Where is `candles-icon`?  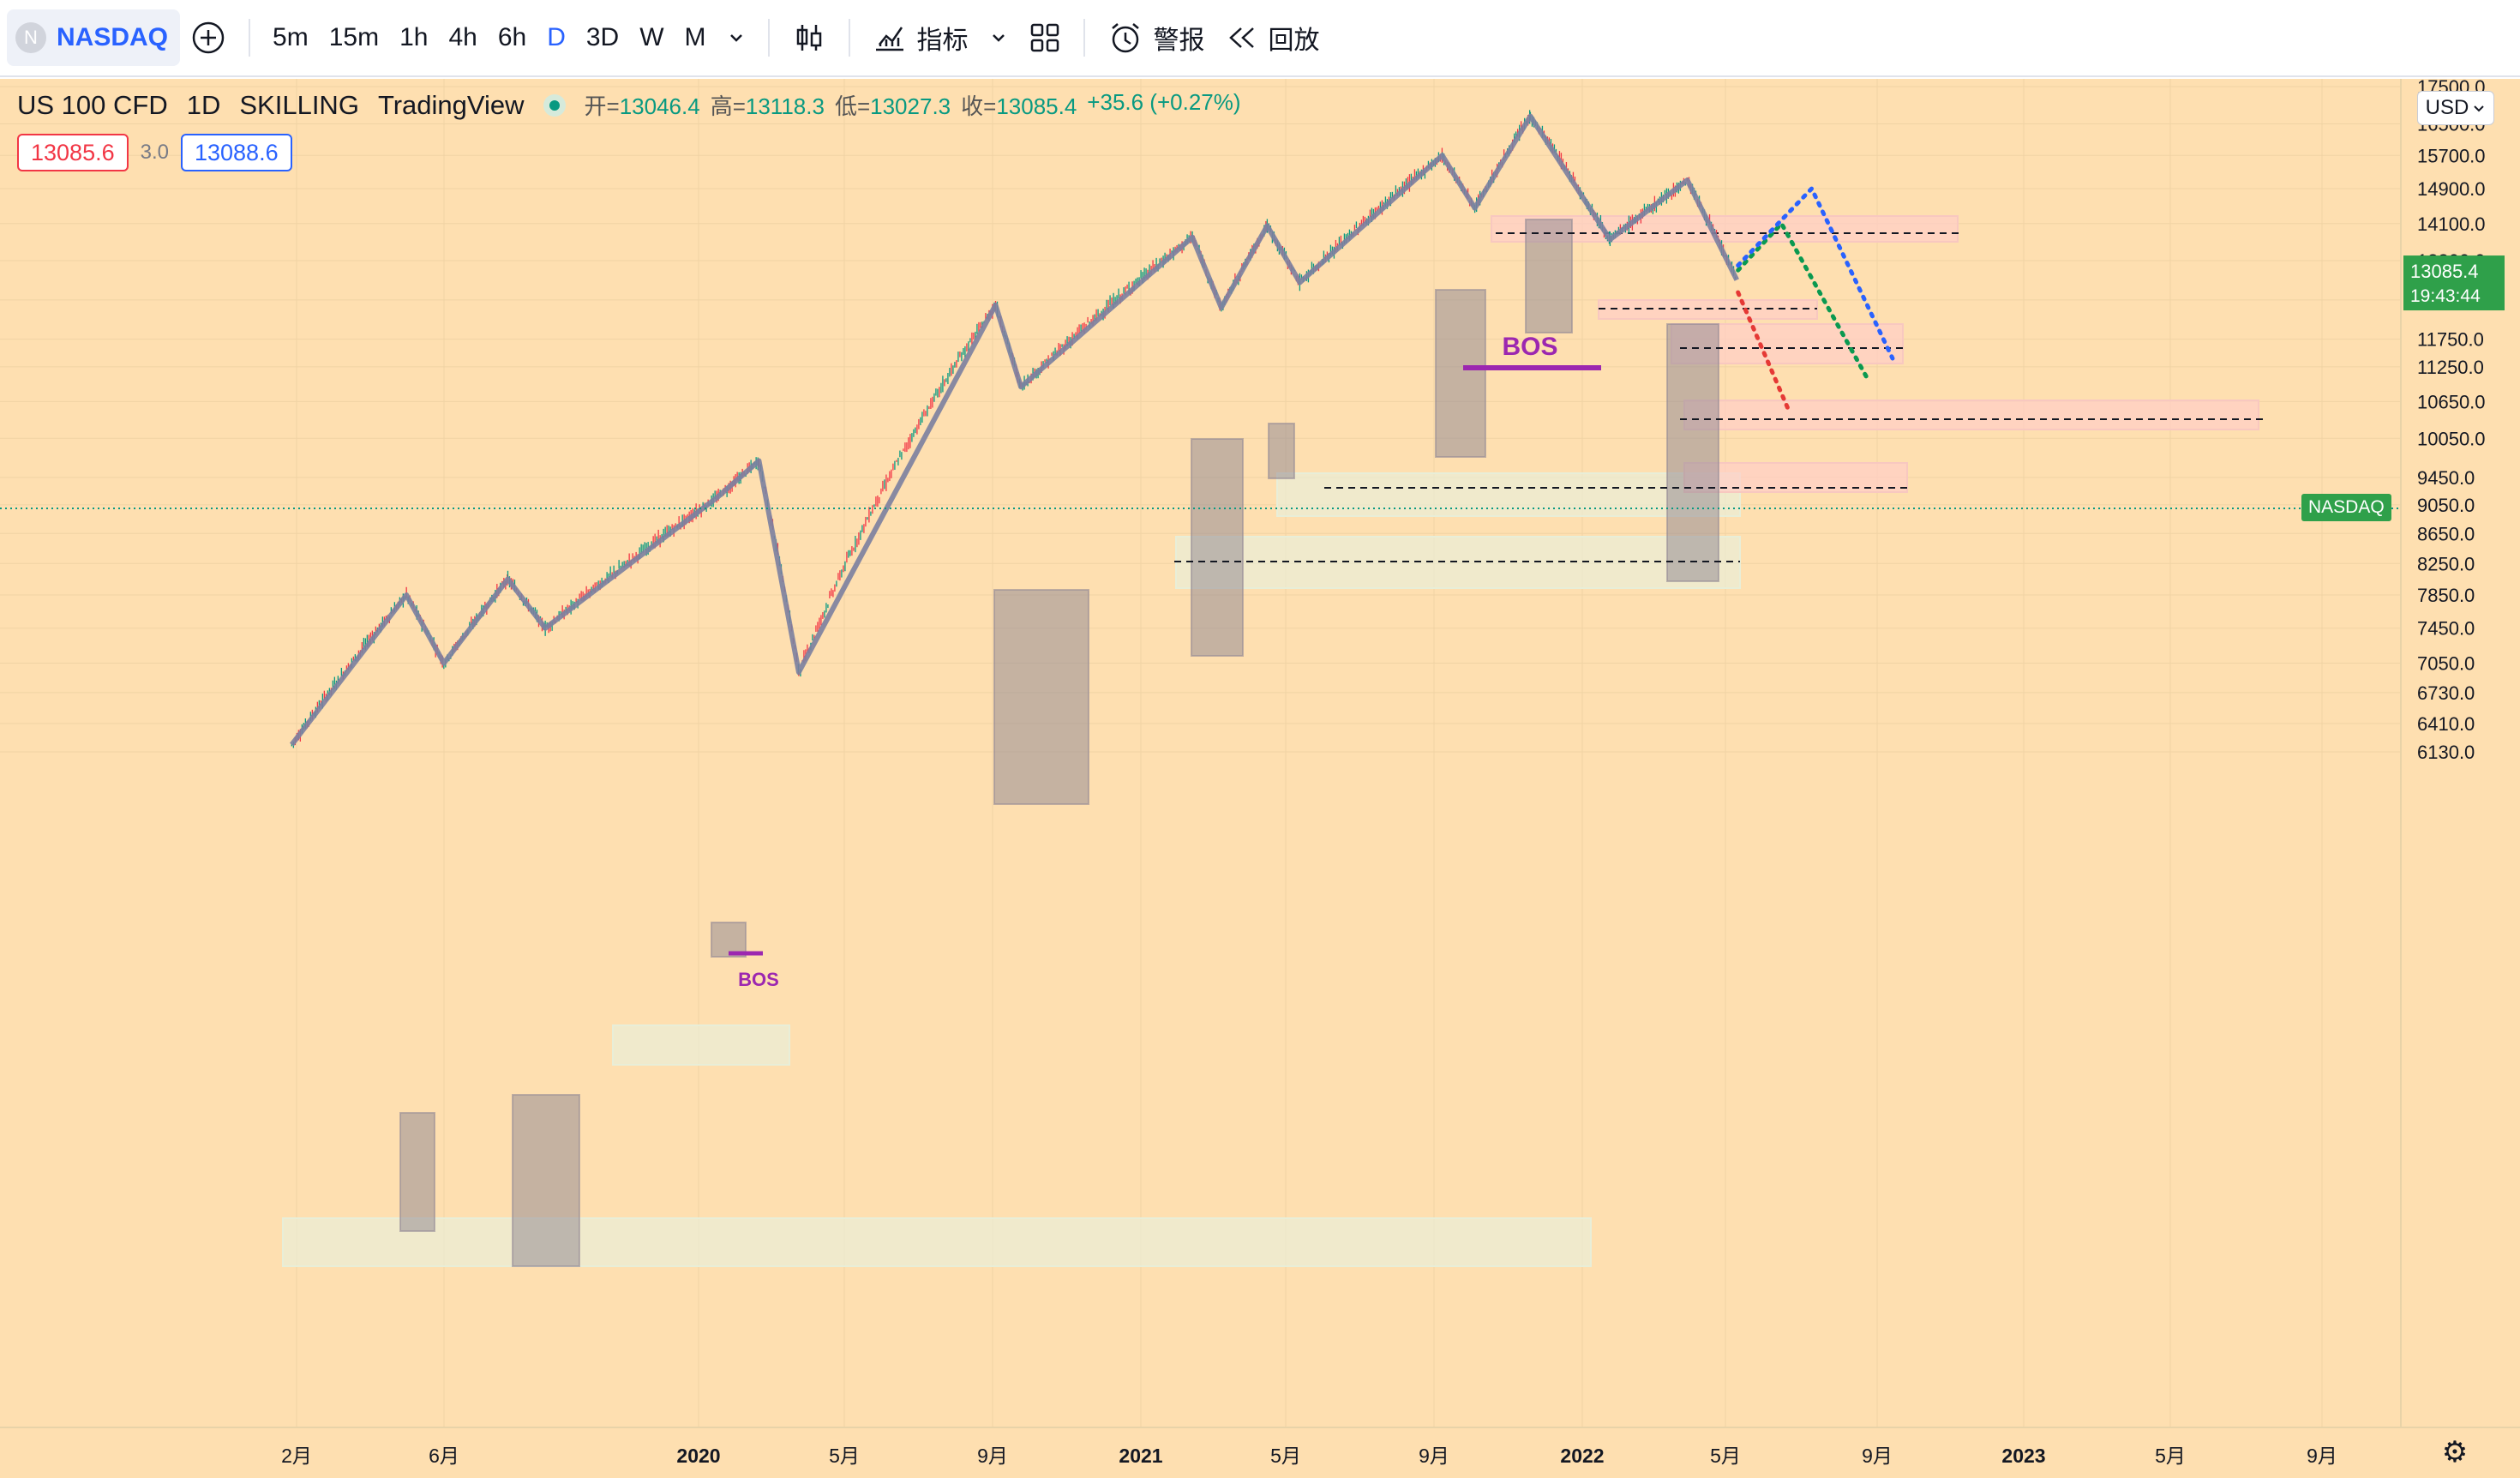 candles-icon is located at coordinates (808, 38).